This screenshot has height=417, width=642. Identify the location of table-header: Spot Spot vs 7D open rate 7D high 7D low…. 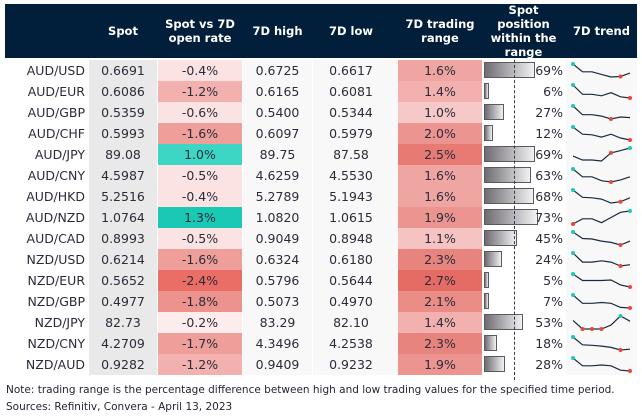
(321, 31).